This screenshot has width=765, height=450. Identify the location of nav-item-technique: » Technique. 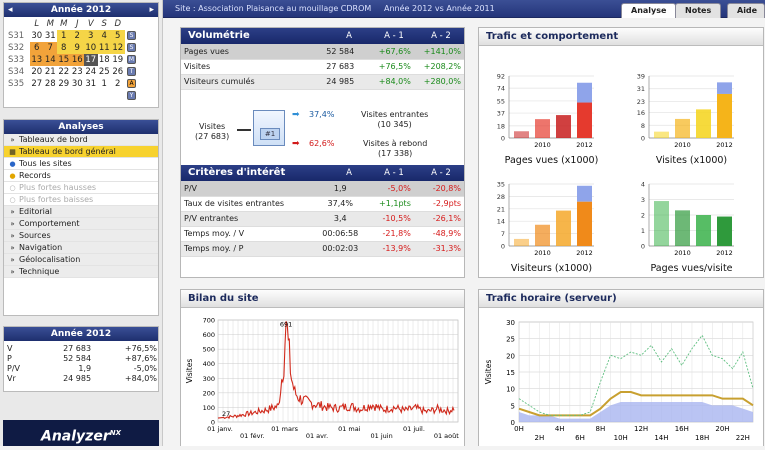
(81, 272).